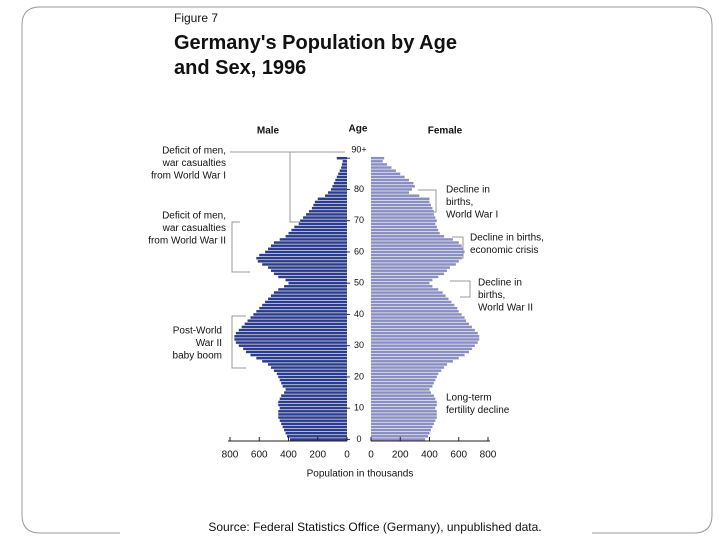 This screenshot has width=720, height=540. What do you see at coordinates (445, 131) in the screenshot?
I see `right-heading: Female` at bounding box center [445, 131].